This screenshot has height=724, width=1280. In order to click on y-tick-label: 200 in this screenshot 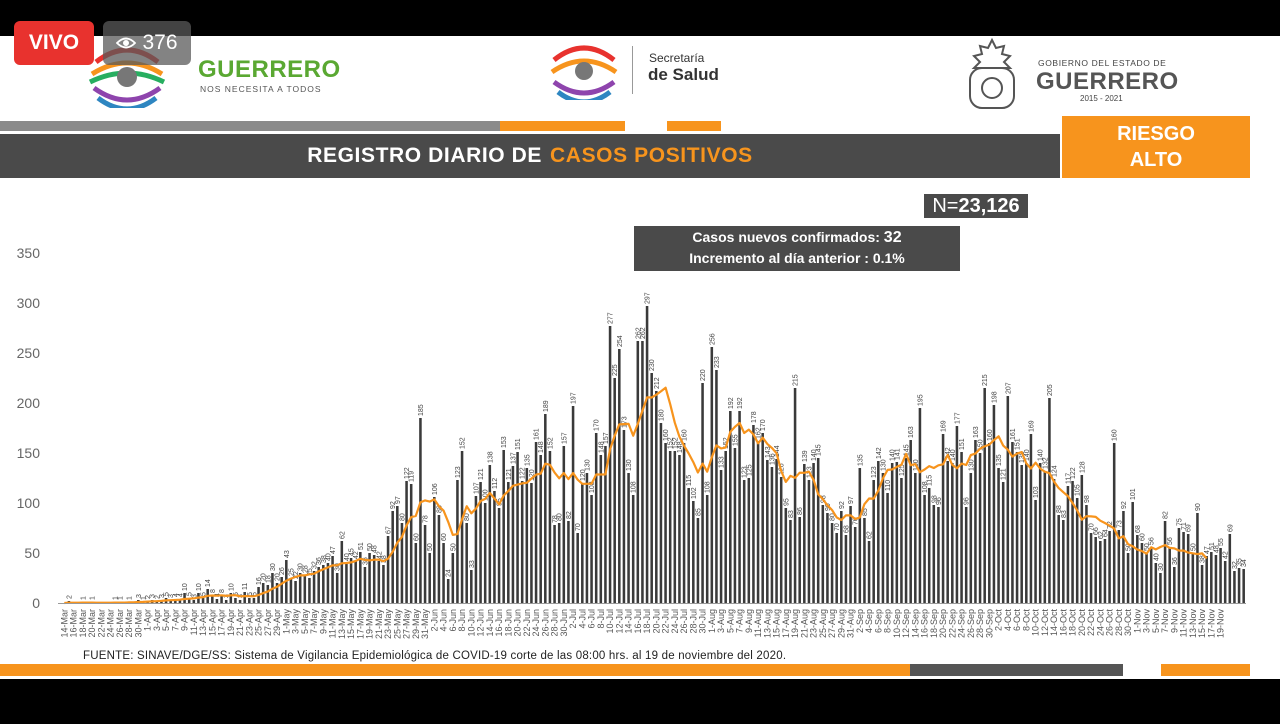, I will do `click(29, 403)`.